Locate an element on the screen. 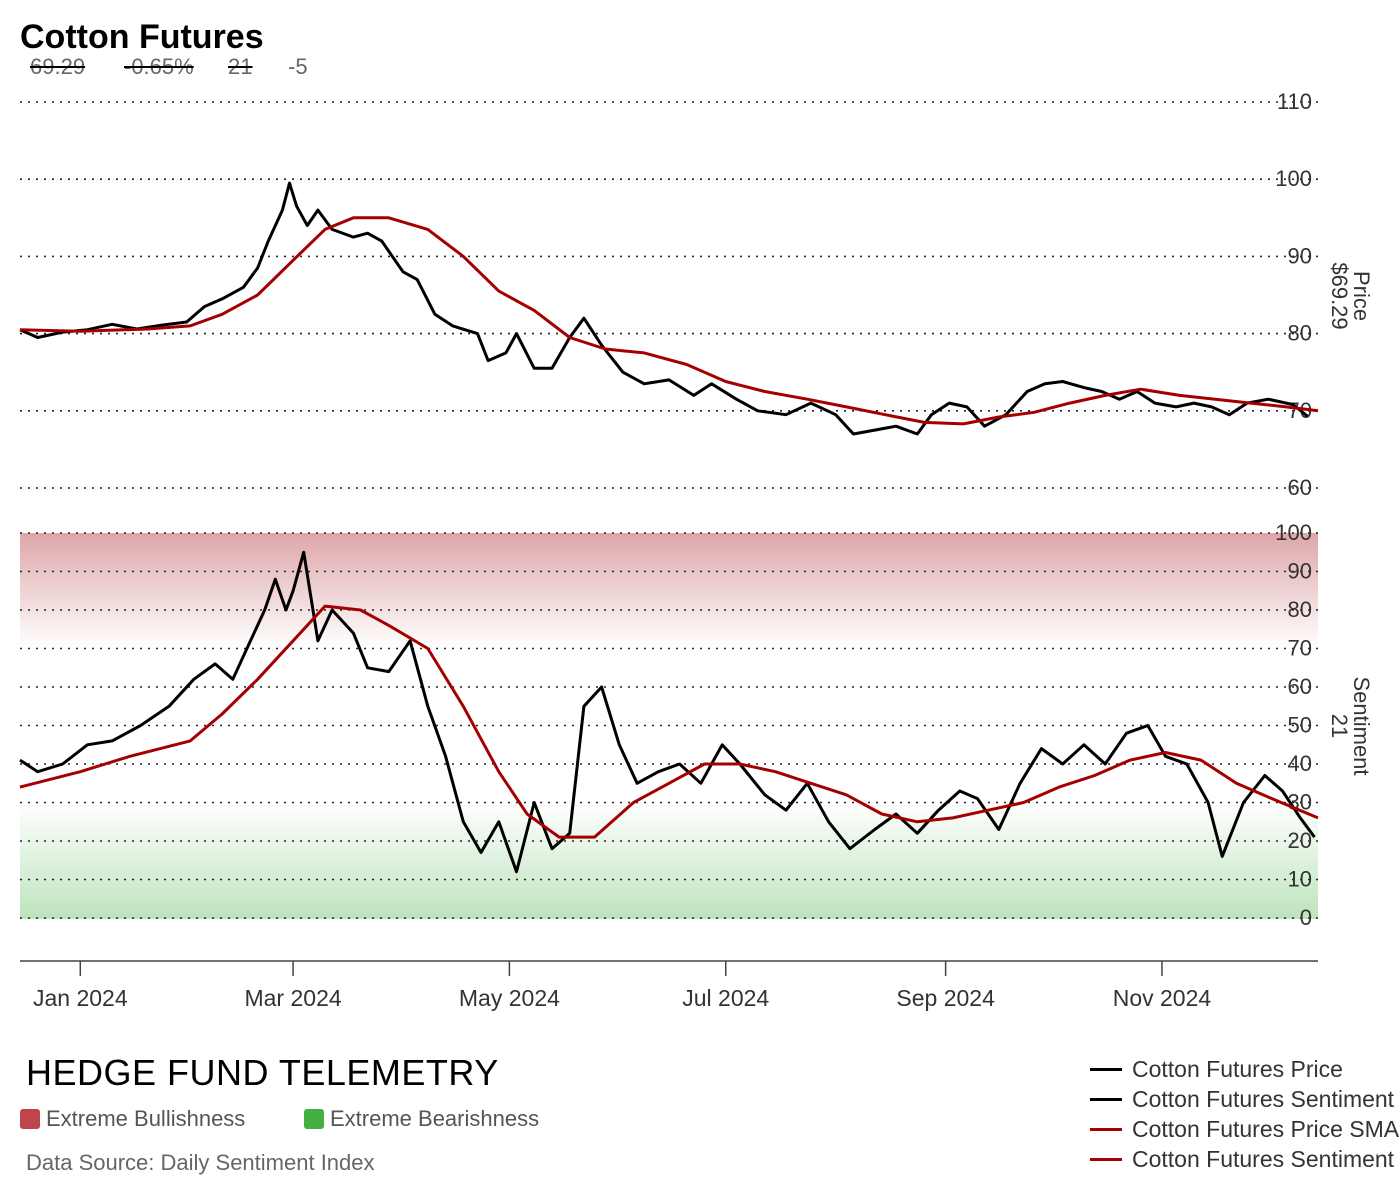 Image resolution: width=1400 pixels, height=1200 pixels. sentiment-tick-label: 80 is located at coordinates (1300, 609).